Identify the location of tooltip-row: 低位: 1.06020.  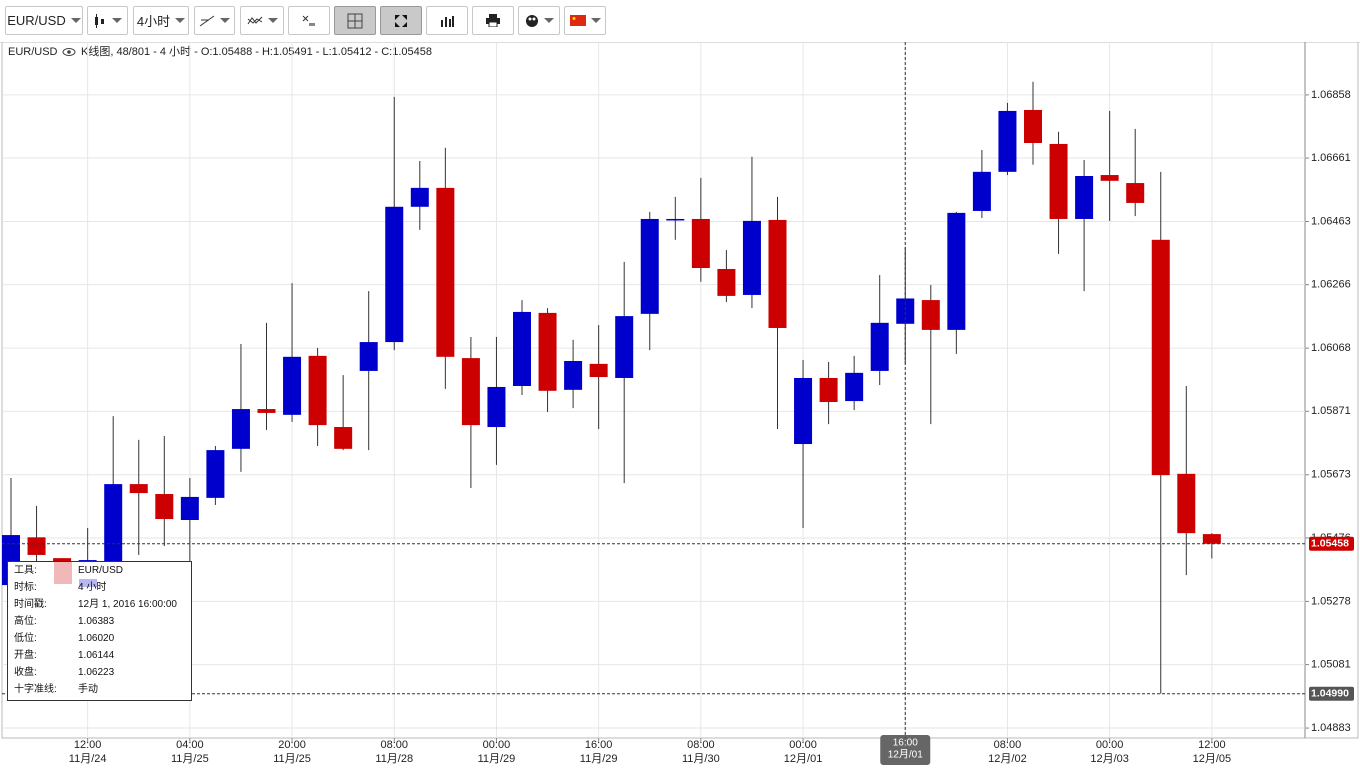
(64, 639).